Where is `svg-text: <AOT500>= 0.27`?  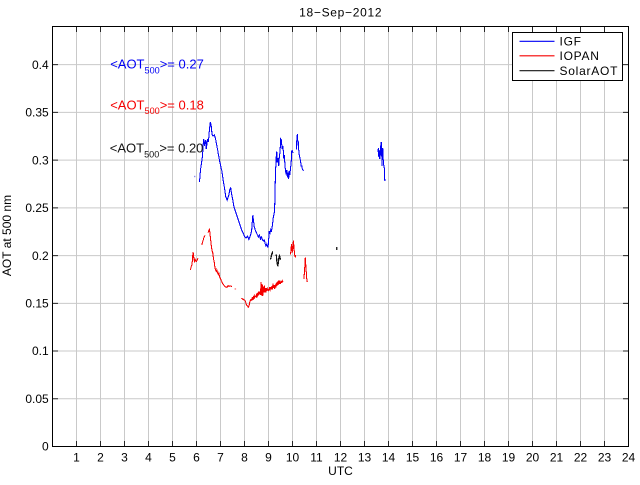
svg-text: <AOT500>= 0.27 is located at coordinates (157, 66).